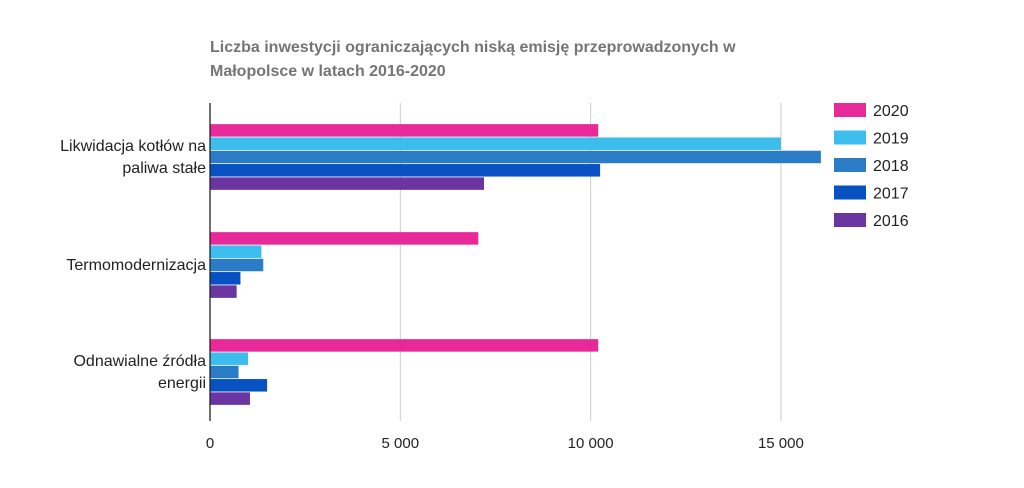 The height and width of the screenshot is (488, 1024). I want to click on bar-cat1-series-2016, so click(223, 291).